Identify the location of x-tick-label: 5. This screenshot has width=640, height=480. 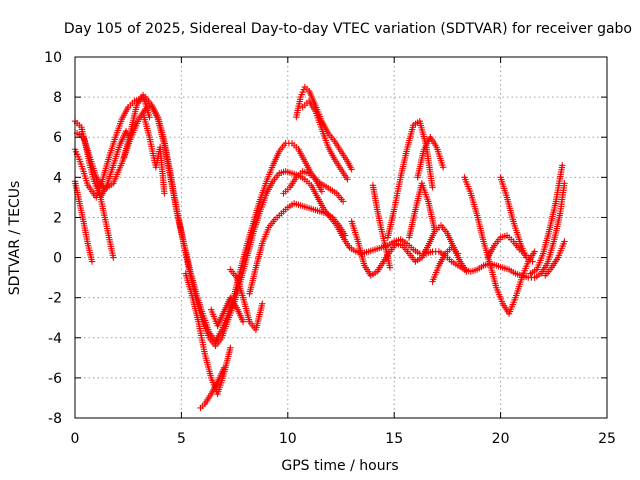
(181, 439).